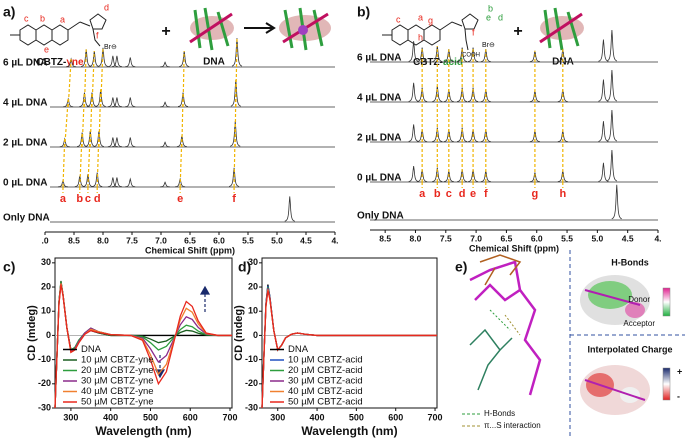 This screenshot has height=439, width=685. I want to click on panel-label: b), so click(363, 12).